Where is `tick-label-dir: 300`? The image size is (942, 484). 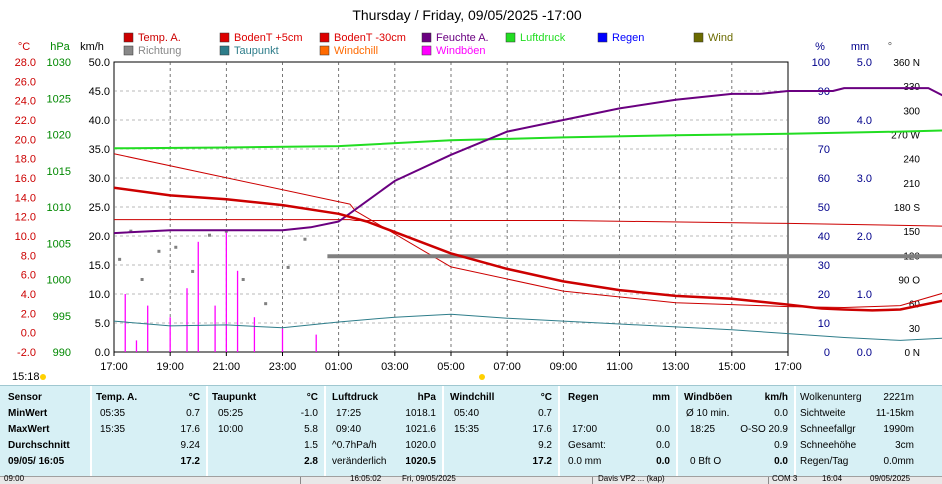 tick-label-dir: 300 is located at coordinates (911, 111).